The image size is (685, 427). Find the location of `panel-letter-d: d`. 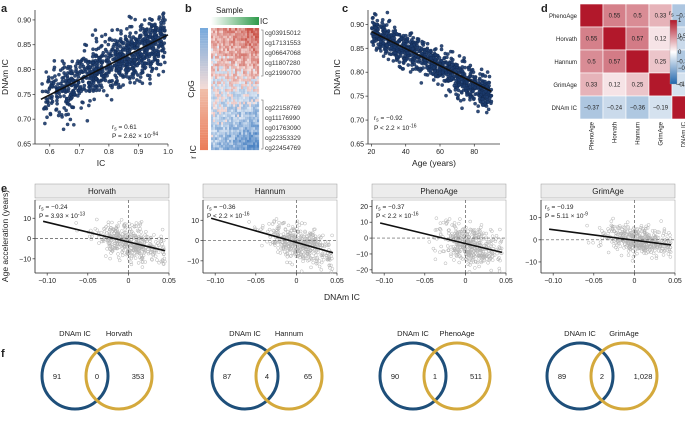

panel-letter-d: d is located at coordinates (544, 9).